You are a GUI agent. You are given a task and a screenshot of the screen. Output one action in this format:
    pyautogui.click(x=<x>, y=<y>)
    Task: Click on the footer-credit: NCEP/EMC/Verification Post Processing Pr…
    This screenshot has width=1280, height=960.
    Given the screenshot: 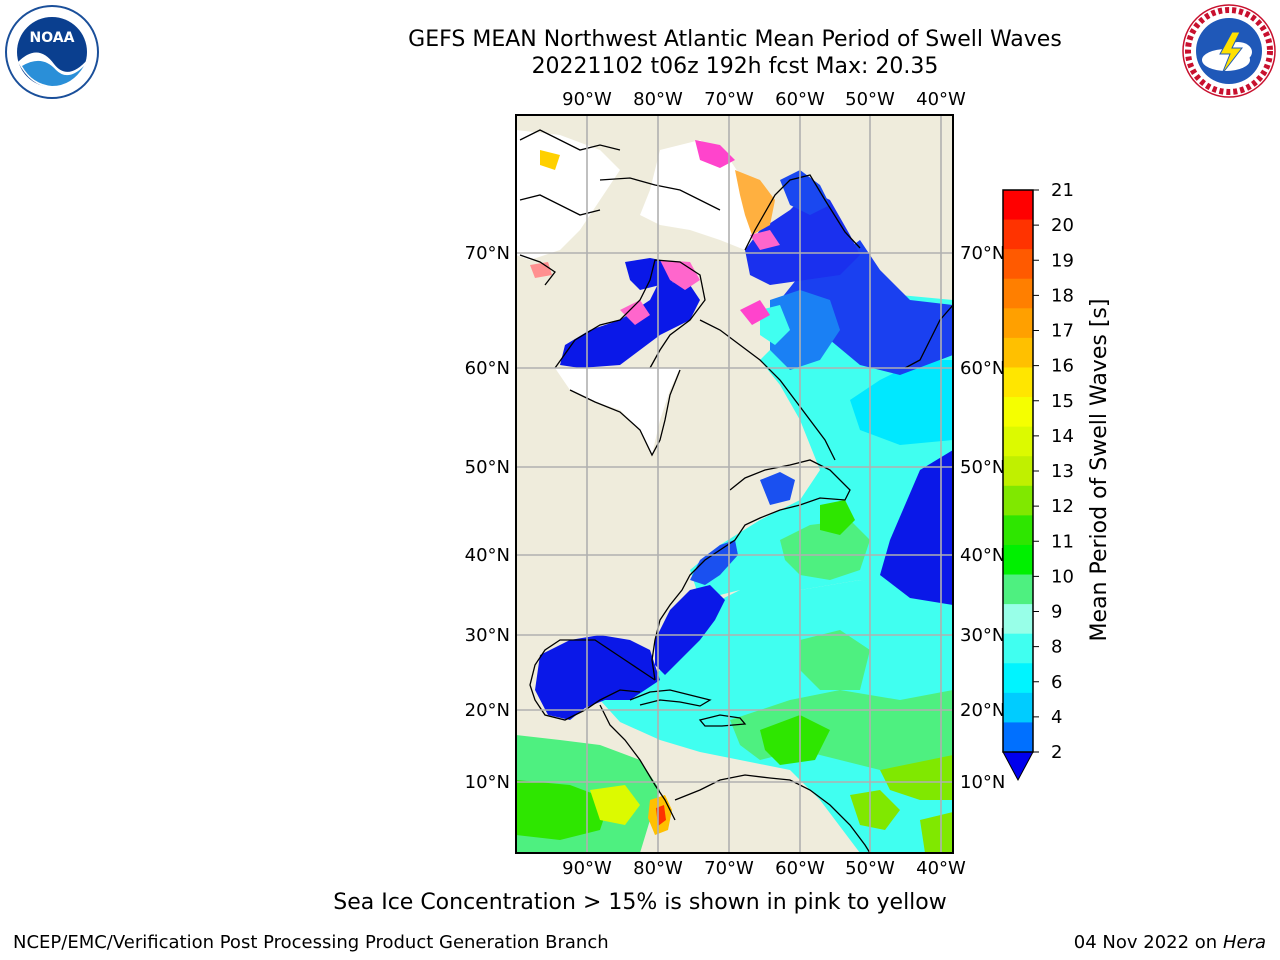 What is the action you would take?
    pyautogui.click(x=311, y=942)
    